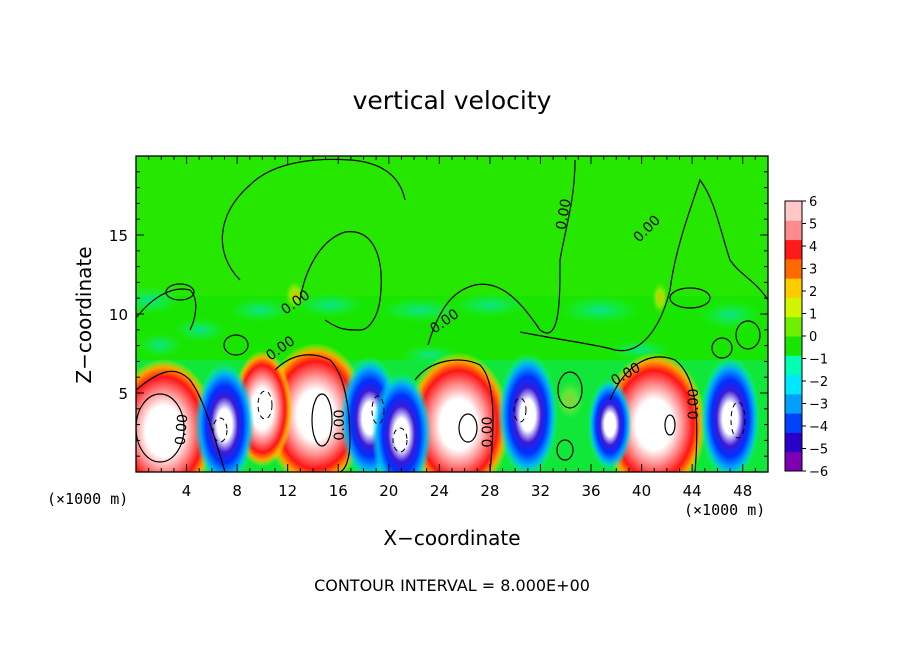  What do you see at coordinates (118, 236) in the screenshot?
I see `y-tick-label: 15` at bounding box center [118, 236].